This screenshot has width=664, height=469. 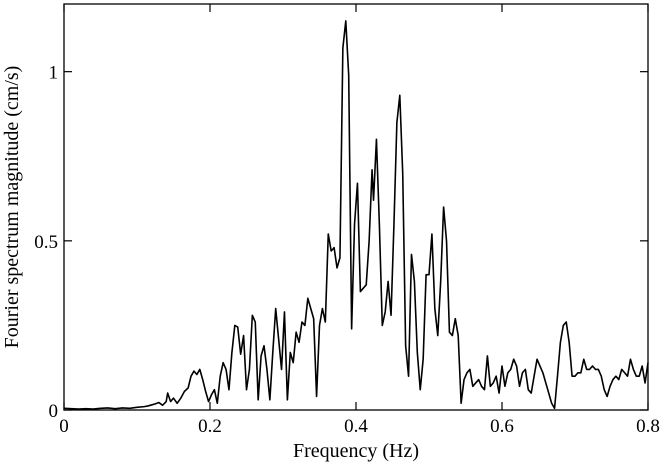 I want to click on x-tick-label: 0.4, so click(x=356, y=426).